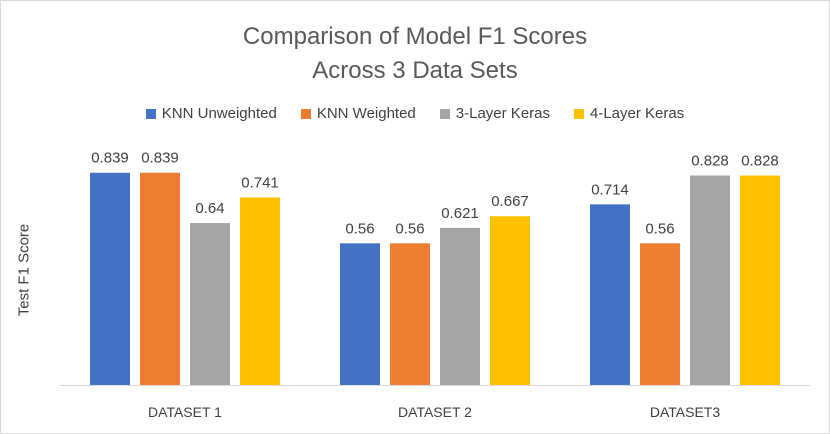 This screenshot has height=434, width=830. I want to click on x-tick-label-dataset-1: DATASET 1, so click(185, 412).